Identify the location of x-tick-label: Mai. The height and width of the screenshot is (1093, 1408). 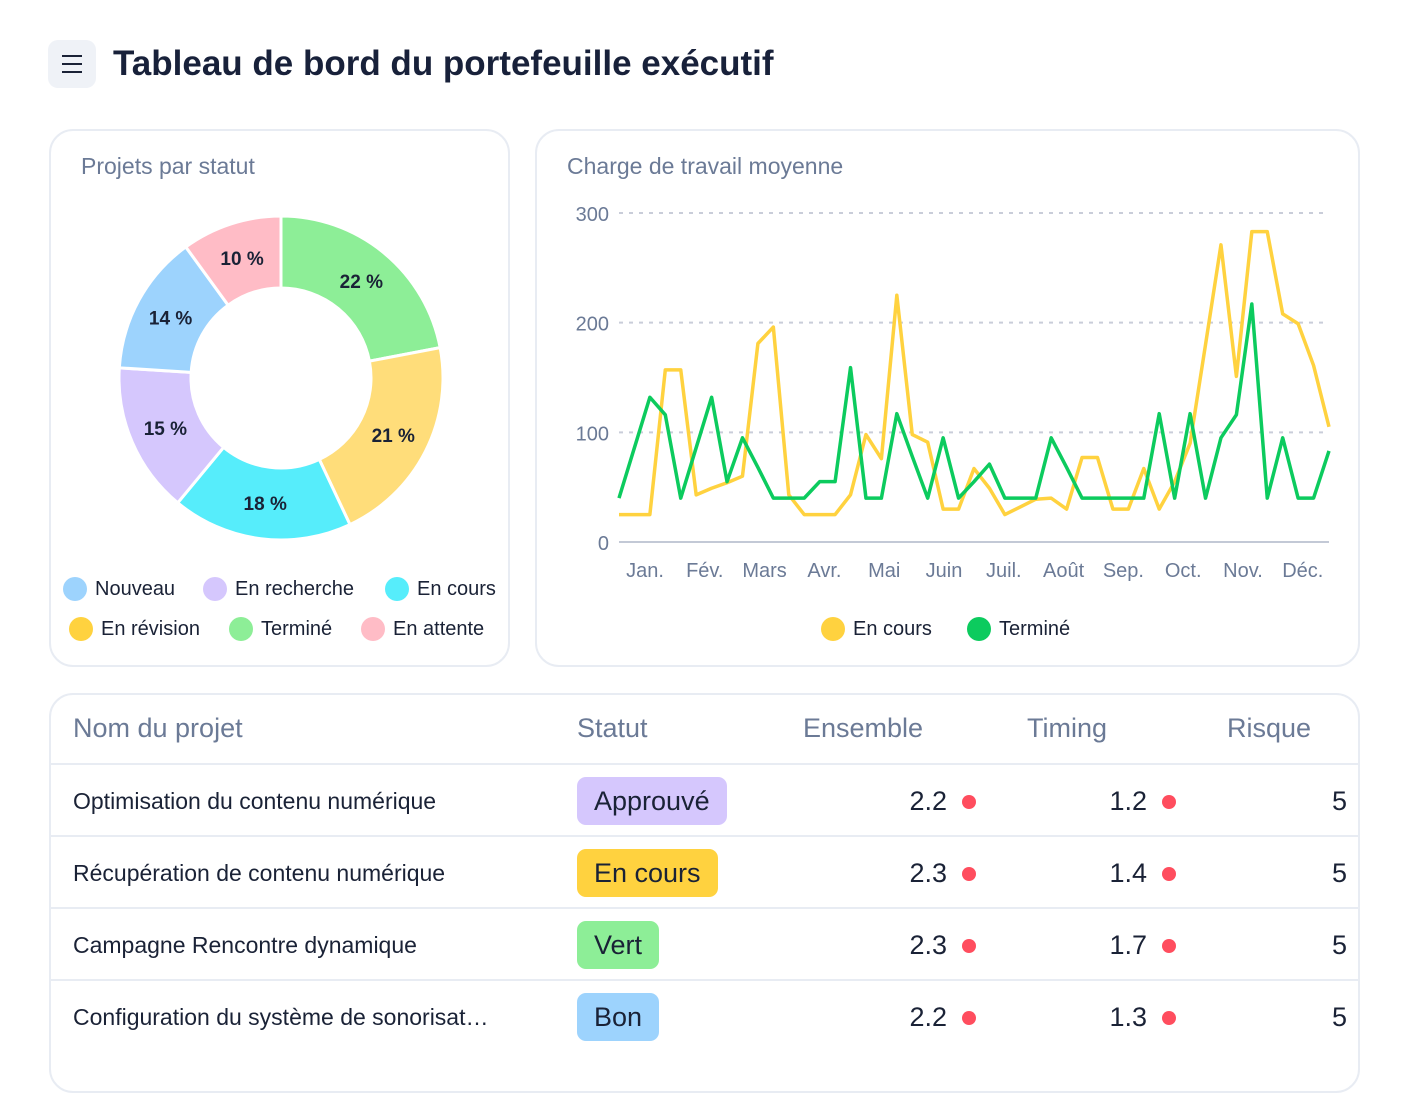
(884, 571).